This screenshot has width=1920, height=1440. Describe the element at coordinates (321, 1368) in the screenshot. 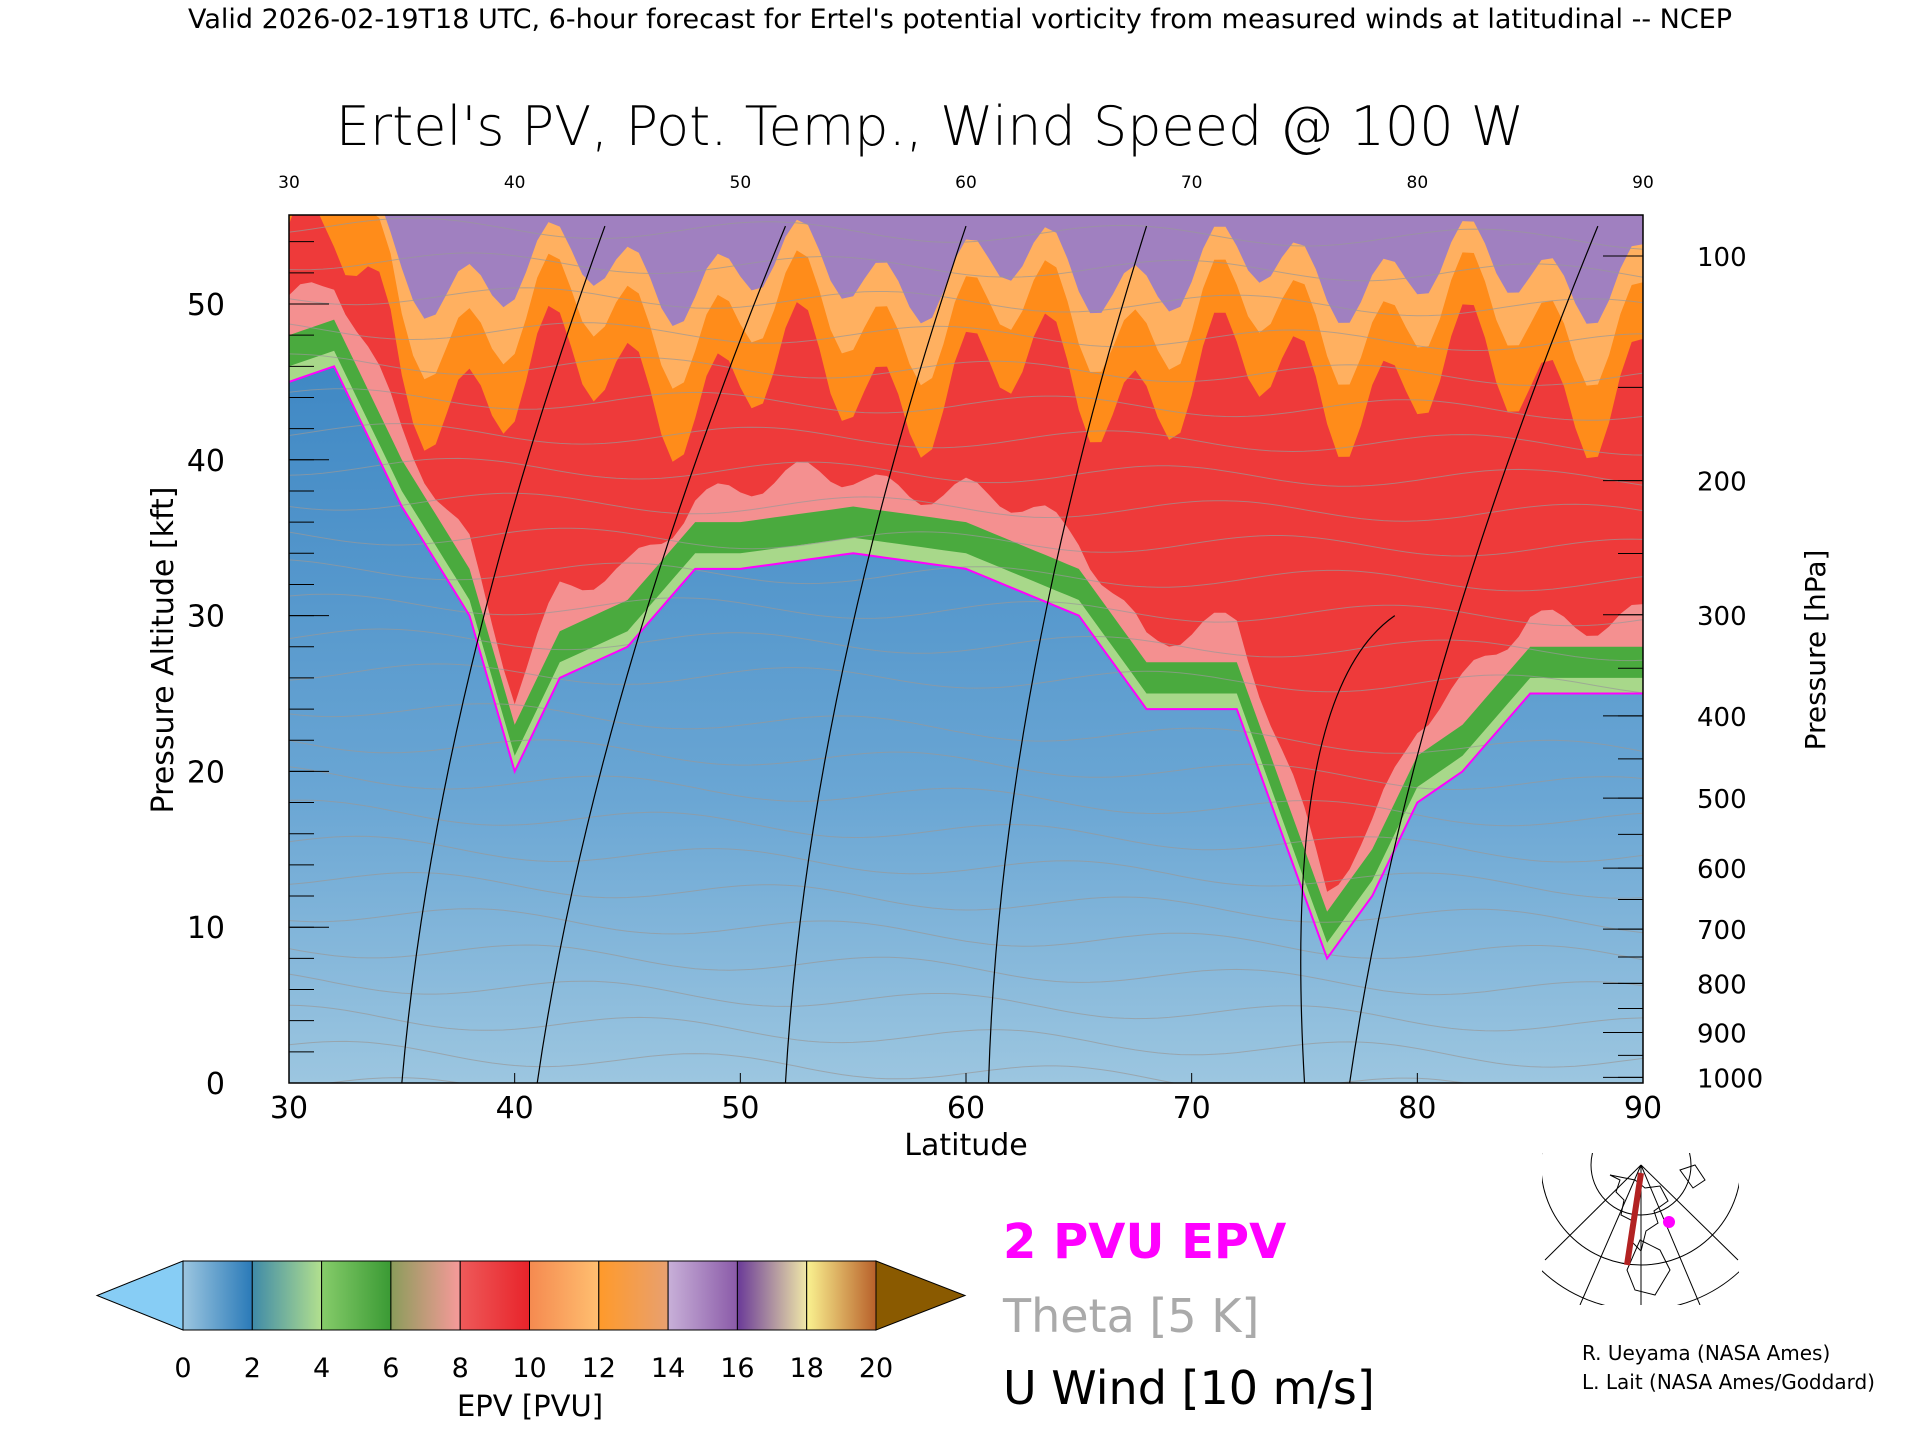

I see `colorbar-tick-label: 4` at that location.